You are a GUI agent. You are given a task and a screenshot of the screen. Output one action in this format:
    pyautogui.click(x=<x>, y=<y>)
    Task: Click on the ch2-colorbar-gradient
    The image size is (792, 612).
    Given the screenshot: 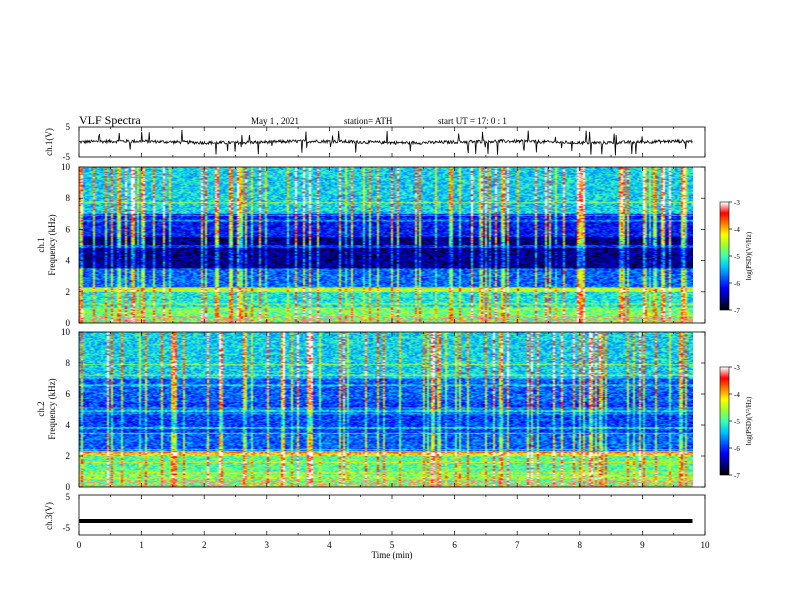 What is the action you would take?
    pyautogui.click(x=724, y=421)
    